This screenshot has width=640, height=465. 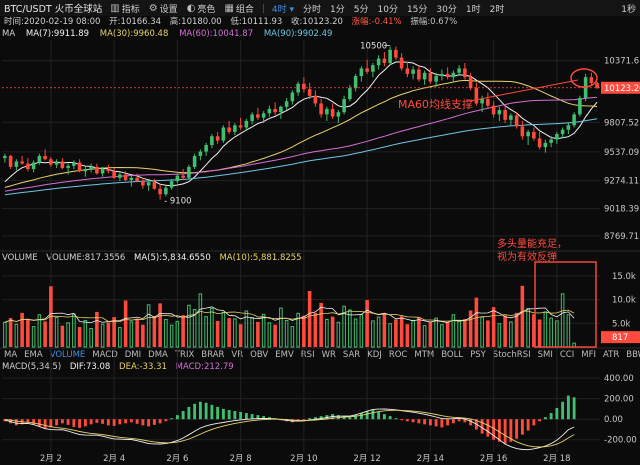 I want to click on indicator-tab-macd: MACD, so click(x=105, y=355).